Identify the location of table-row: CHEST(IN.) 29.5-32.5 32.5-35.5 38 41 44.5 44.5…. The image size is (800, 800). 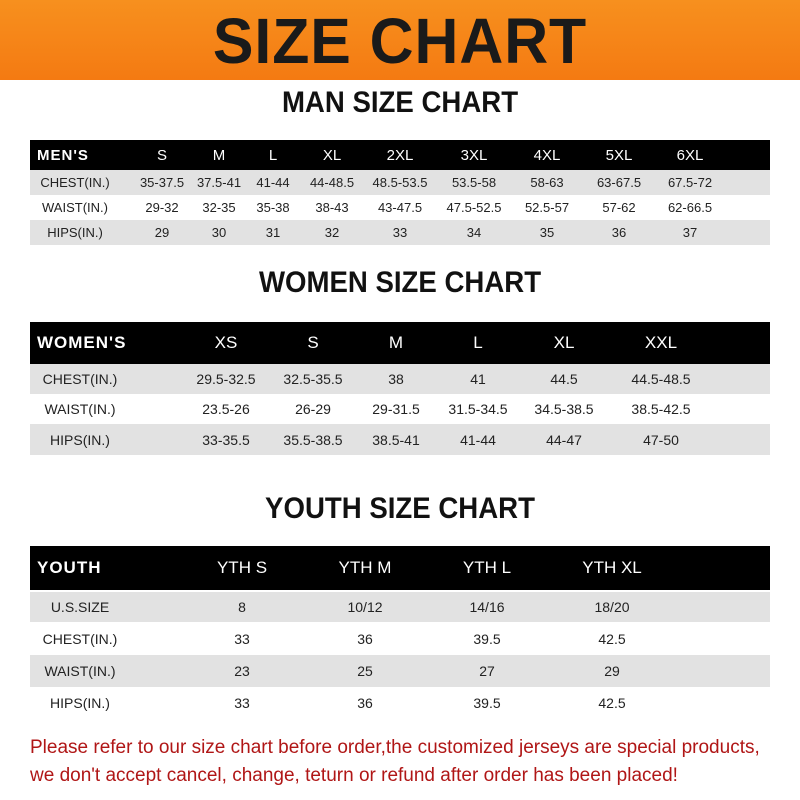
(400, 379).